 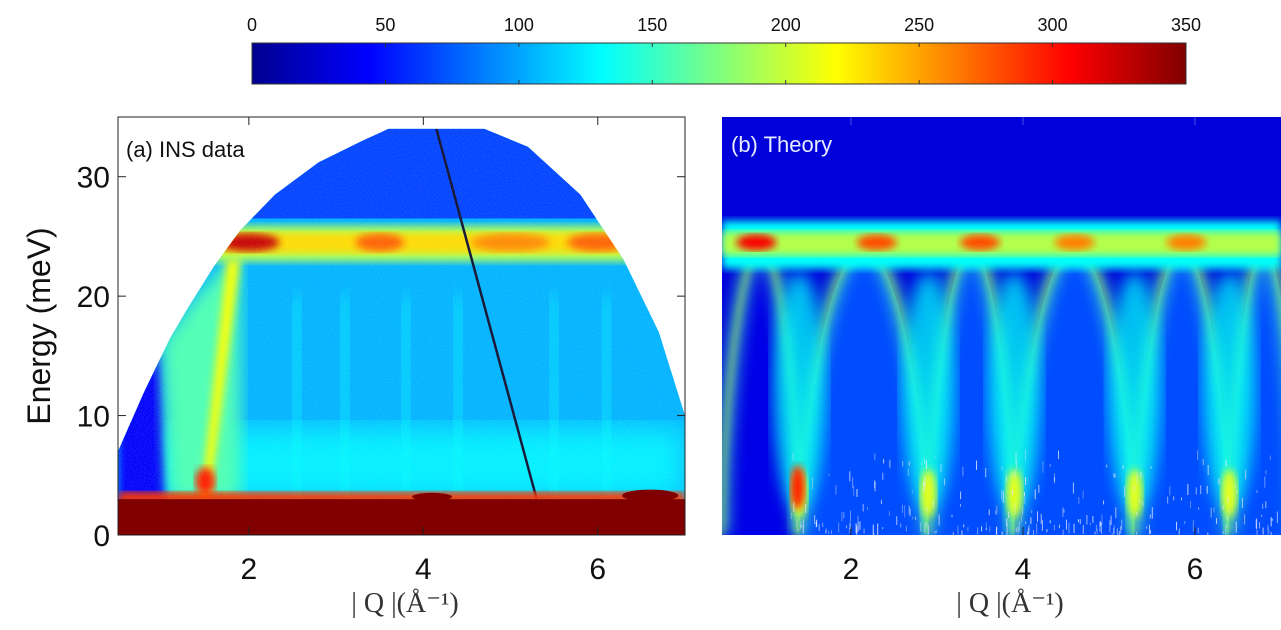 What do you see at coordinates (249, 569) in the screenshot?
I see `x-tick-label: 2` at bounding box center [249, 569].